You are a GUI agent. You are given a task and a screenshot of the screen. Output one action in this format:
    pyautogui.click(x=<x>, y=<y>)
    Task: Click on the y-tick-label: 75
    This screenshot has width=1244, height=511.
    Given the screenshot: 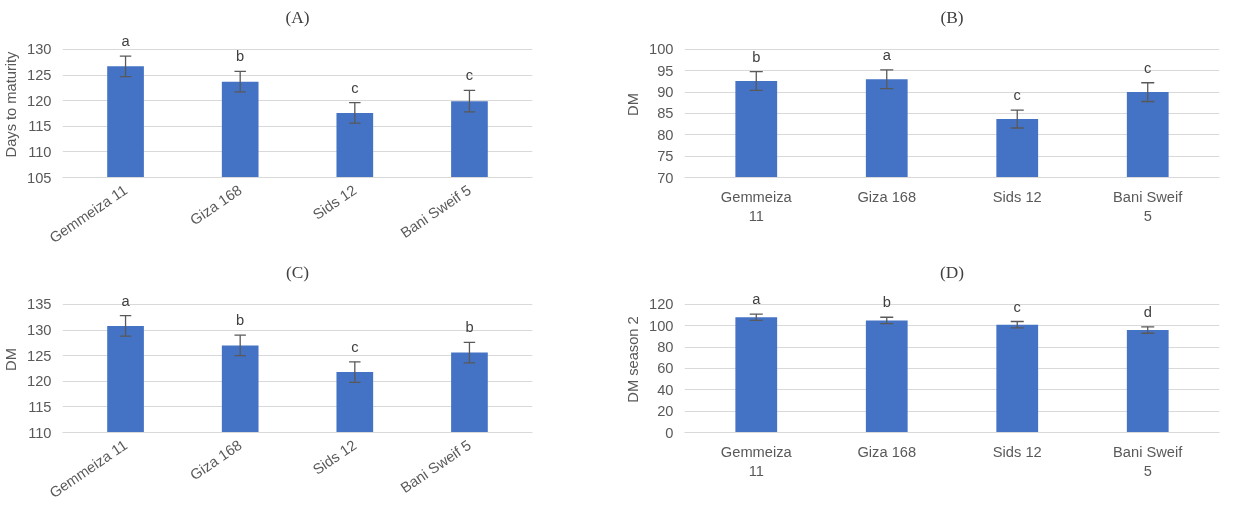 What is the action you would take?
    pyautogui.click(x=665, y=156)
    